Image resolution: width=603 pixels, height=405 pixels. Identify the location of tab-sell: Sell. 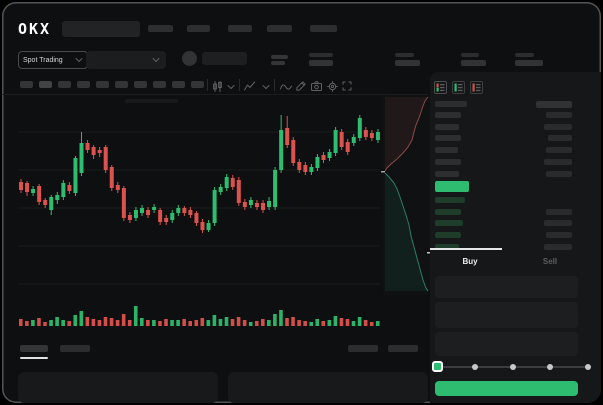
(550, 261).